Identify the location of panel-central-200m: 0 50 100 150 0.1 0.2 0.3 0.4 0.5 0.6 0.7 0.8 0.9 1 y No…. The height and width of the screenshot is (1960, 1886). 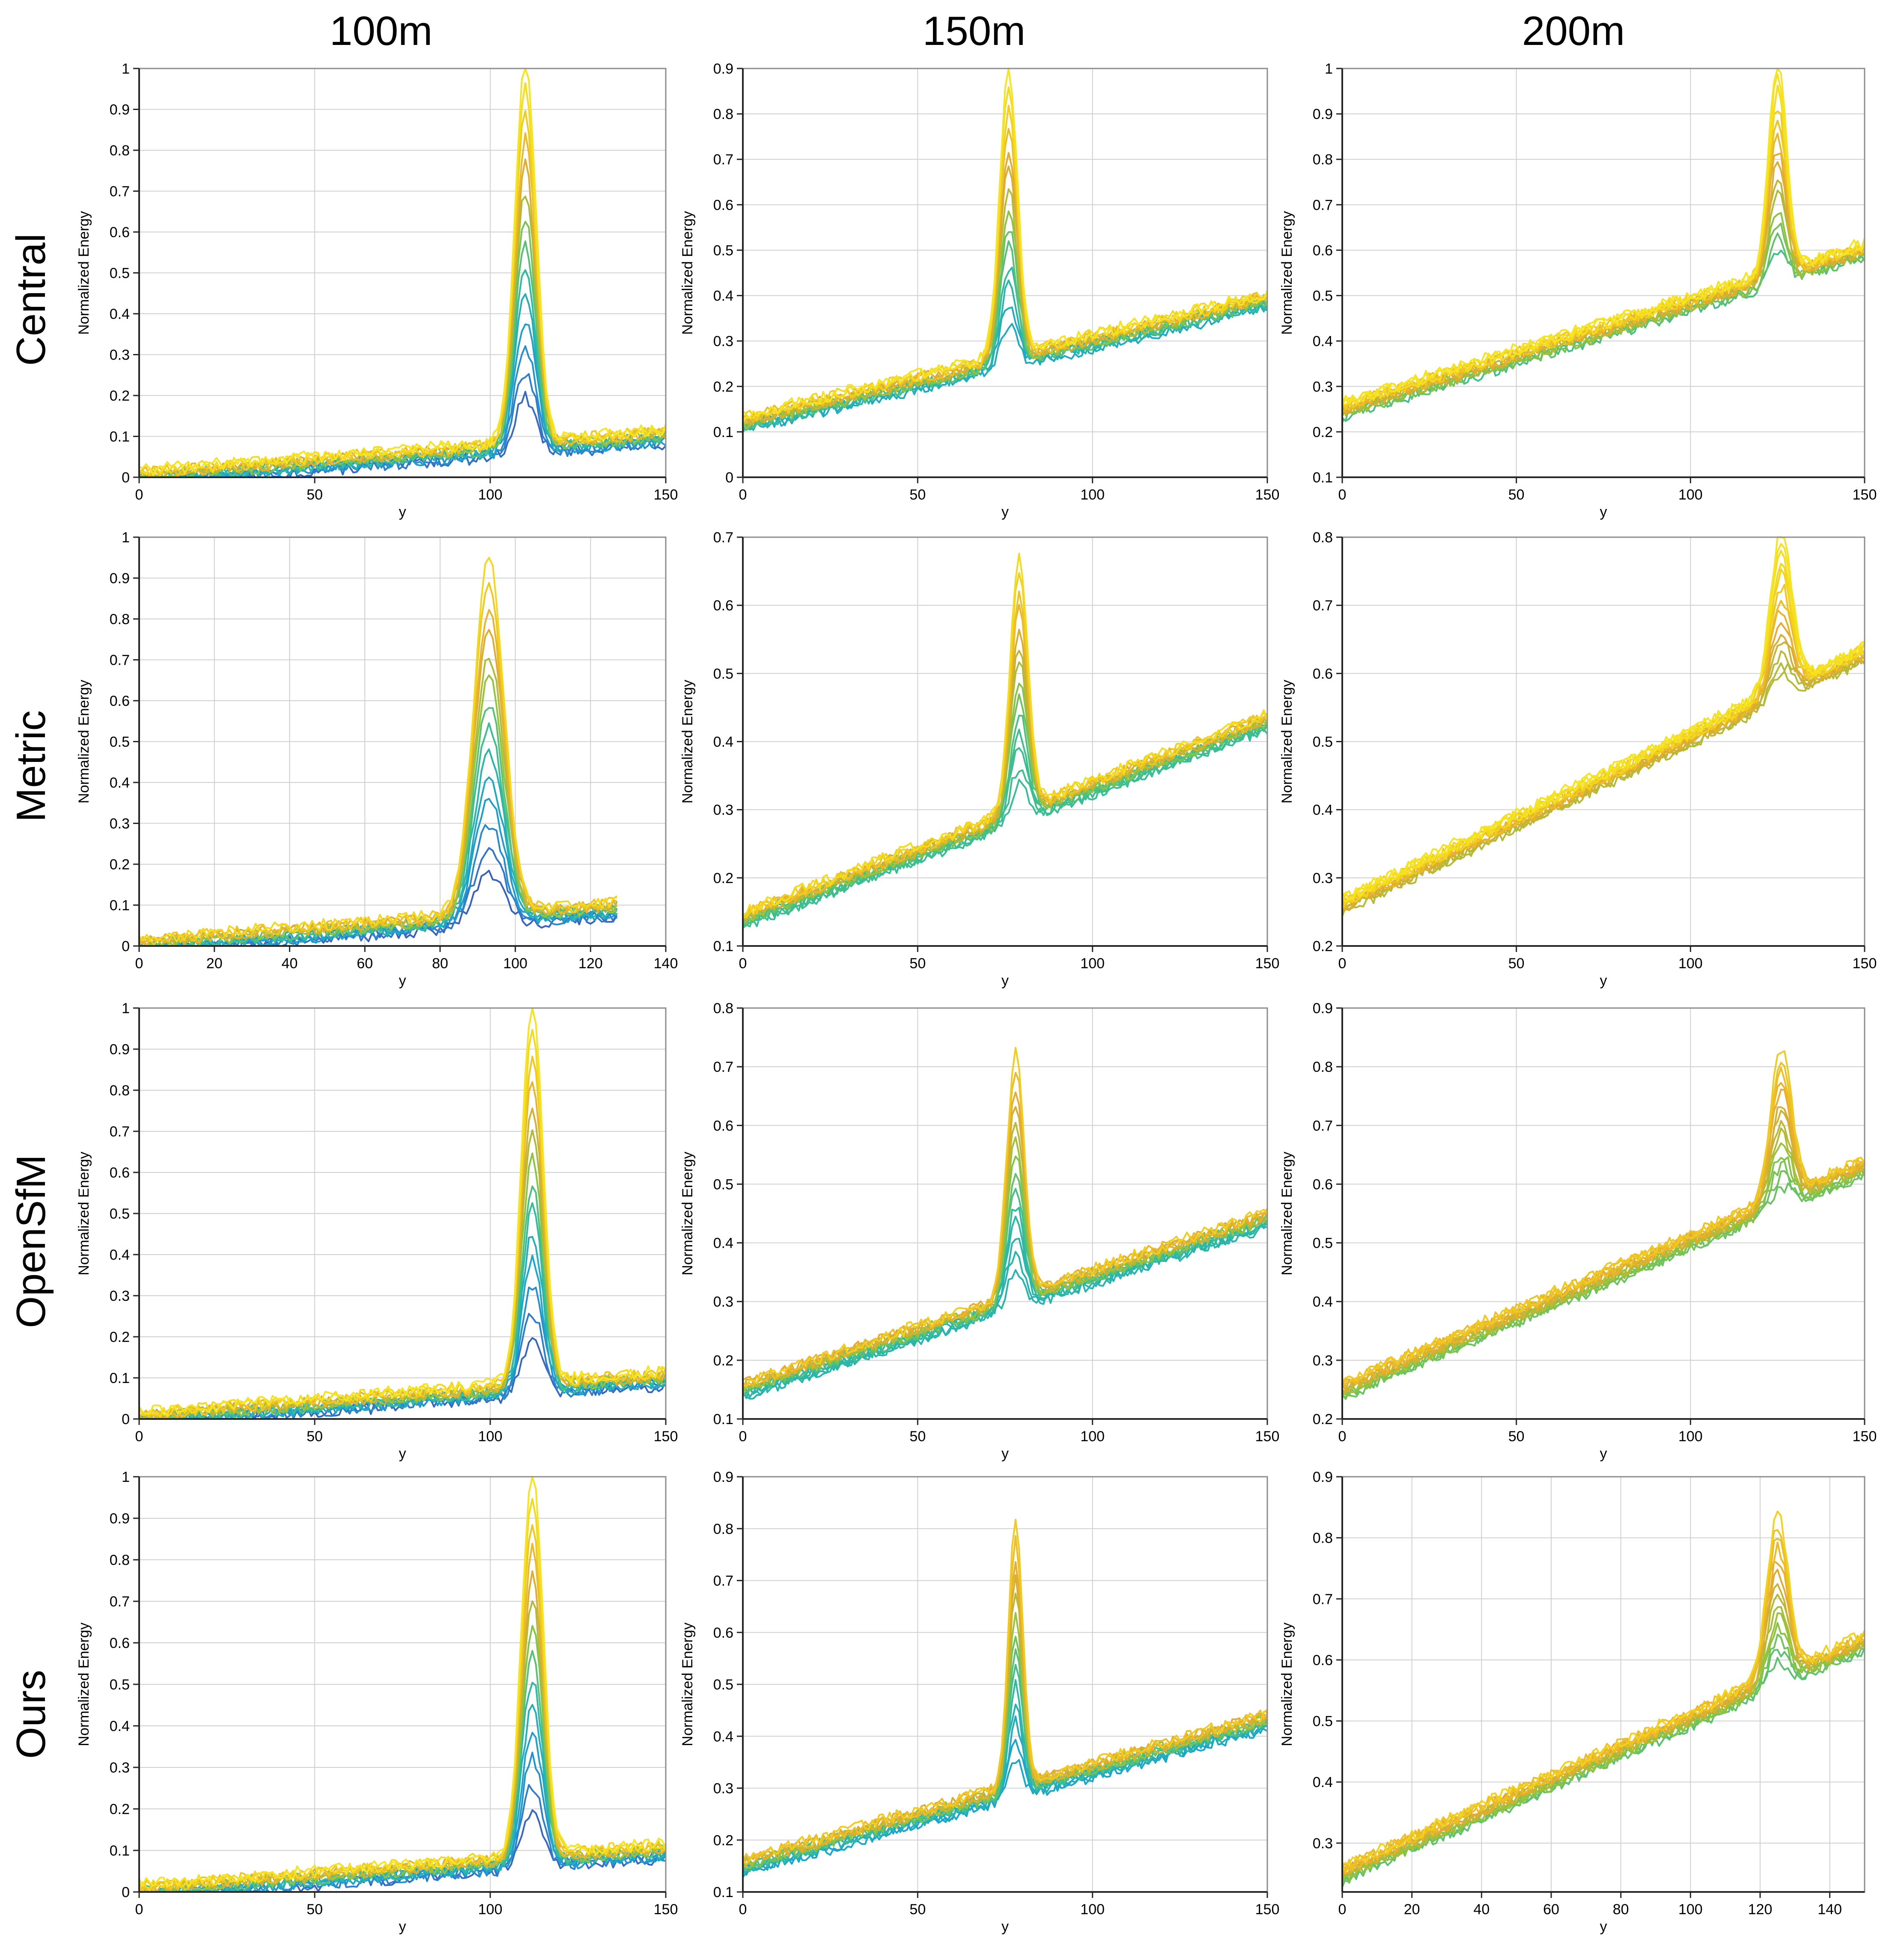
(1578, 291).